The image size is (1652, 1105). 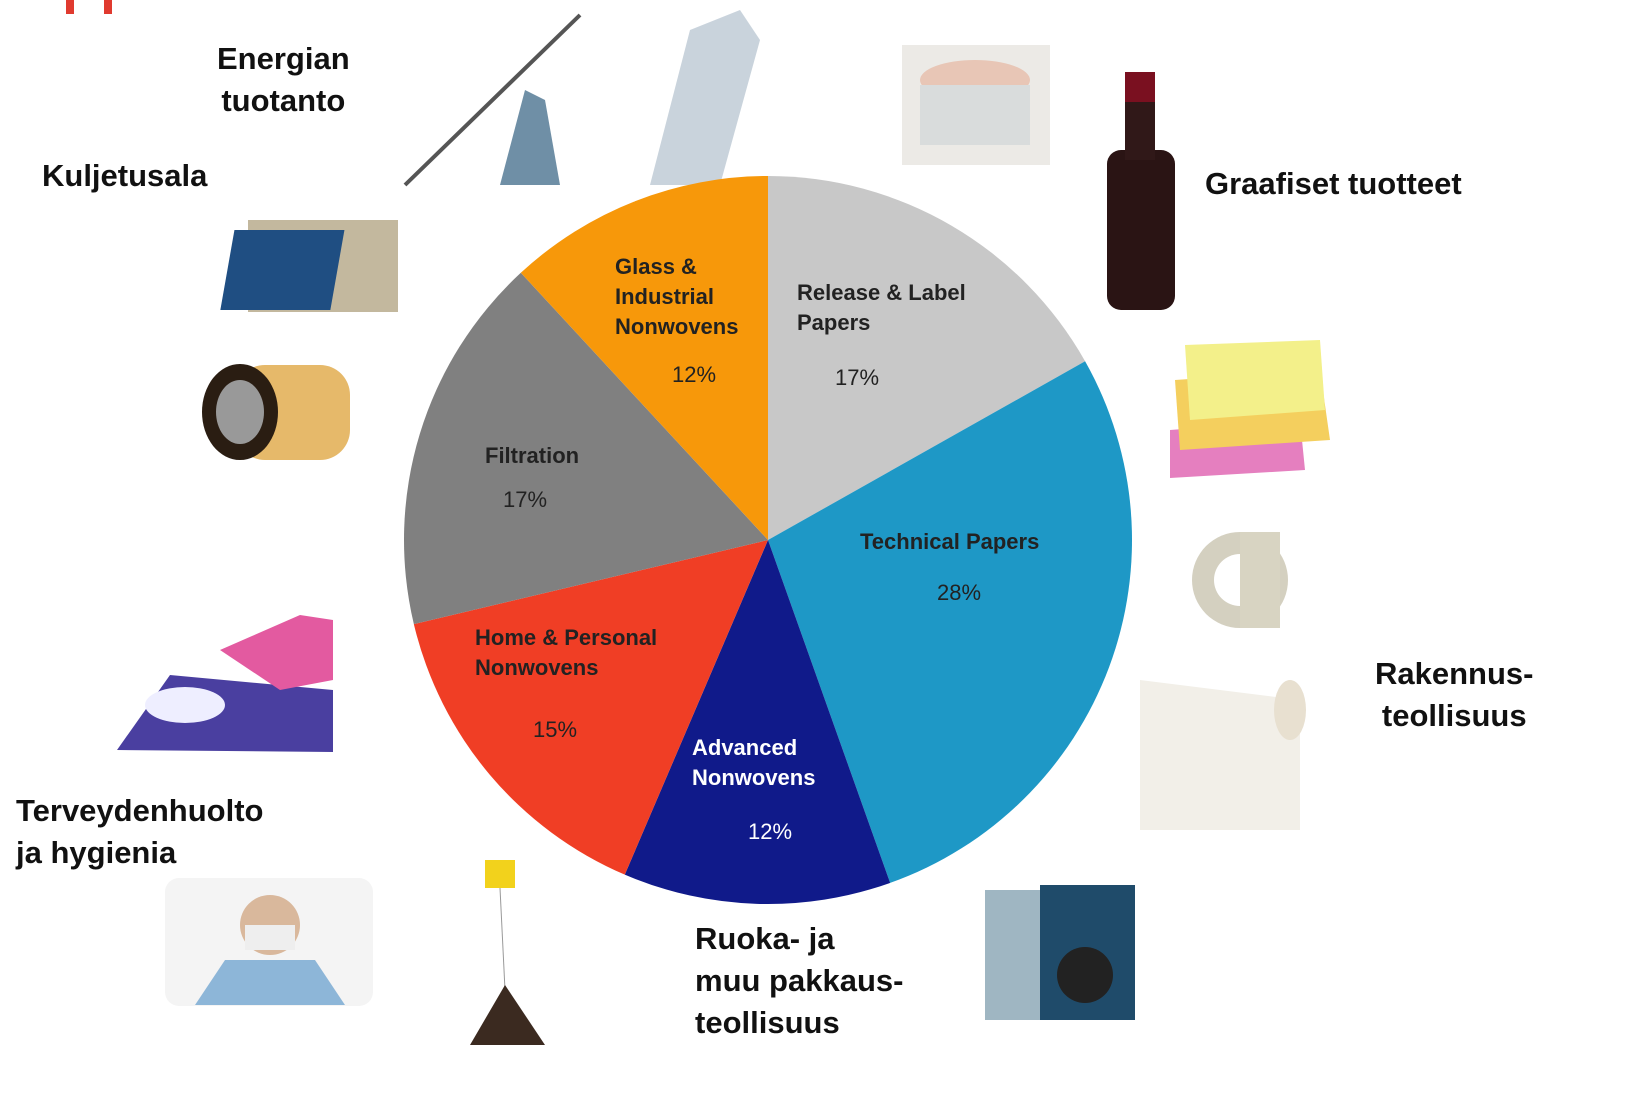 What do you see at coordinates (754, 762) in the screenshot?
I see `slice-label: Advanced Nonwovens` at bounding box center [754, 762].